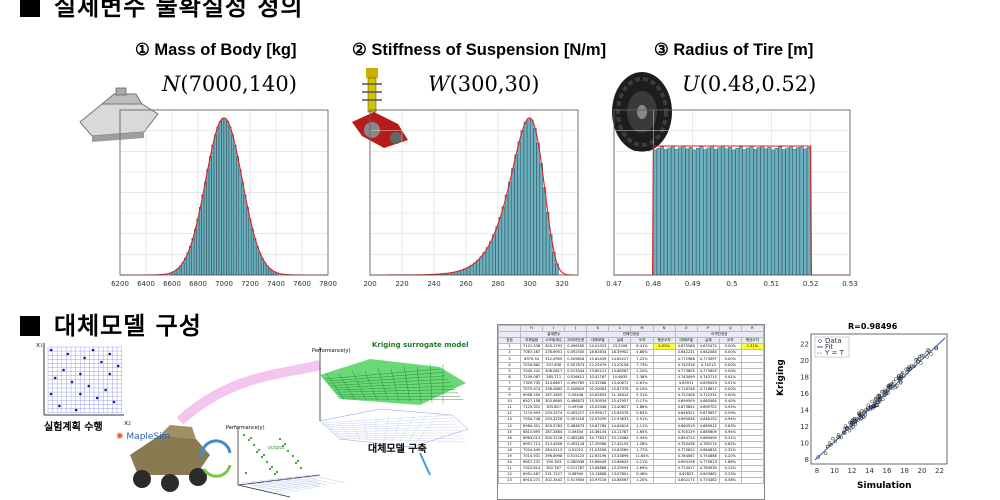 Image resolution: width=1000 pixels, height=500 pixels. I want to click on table-cell: 6927.158, so click(532, 402).